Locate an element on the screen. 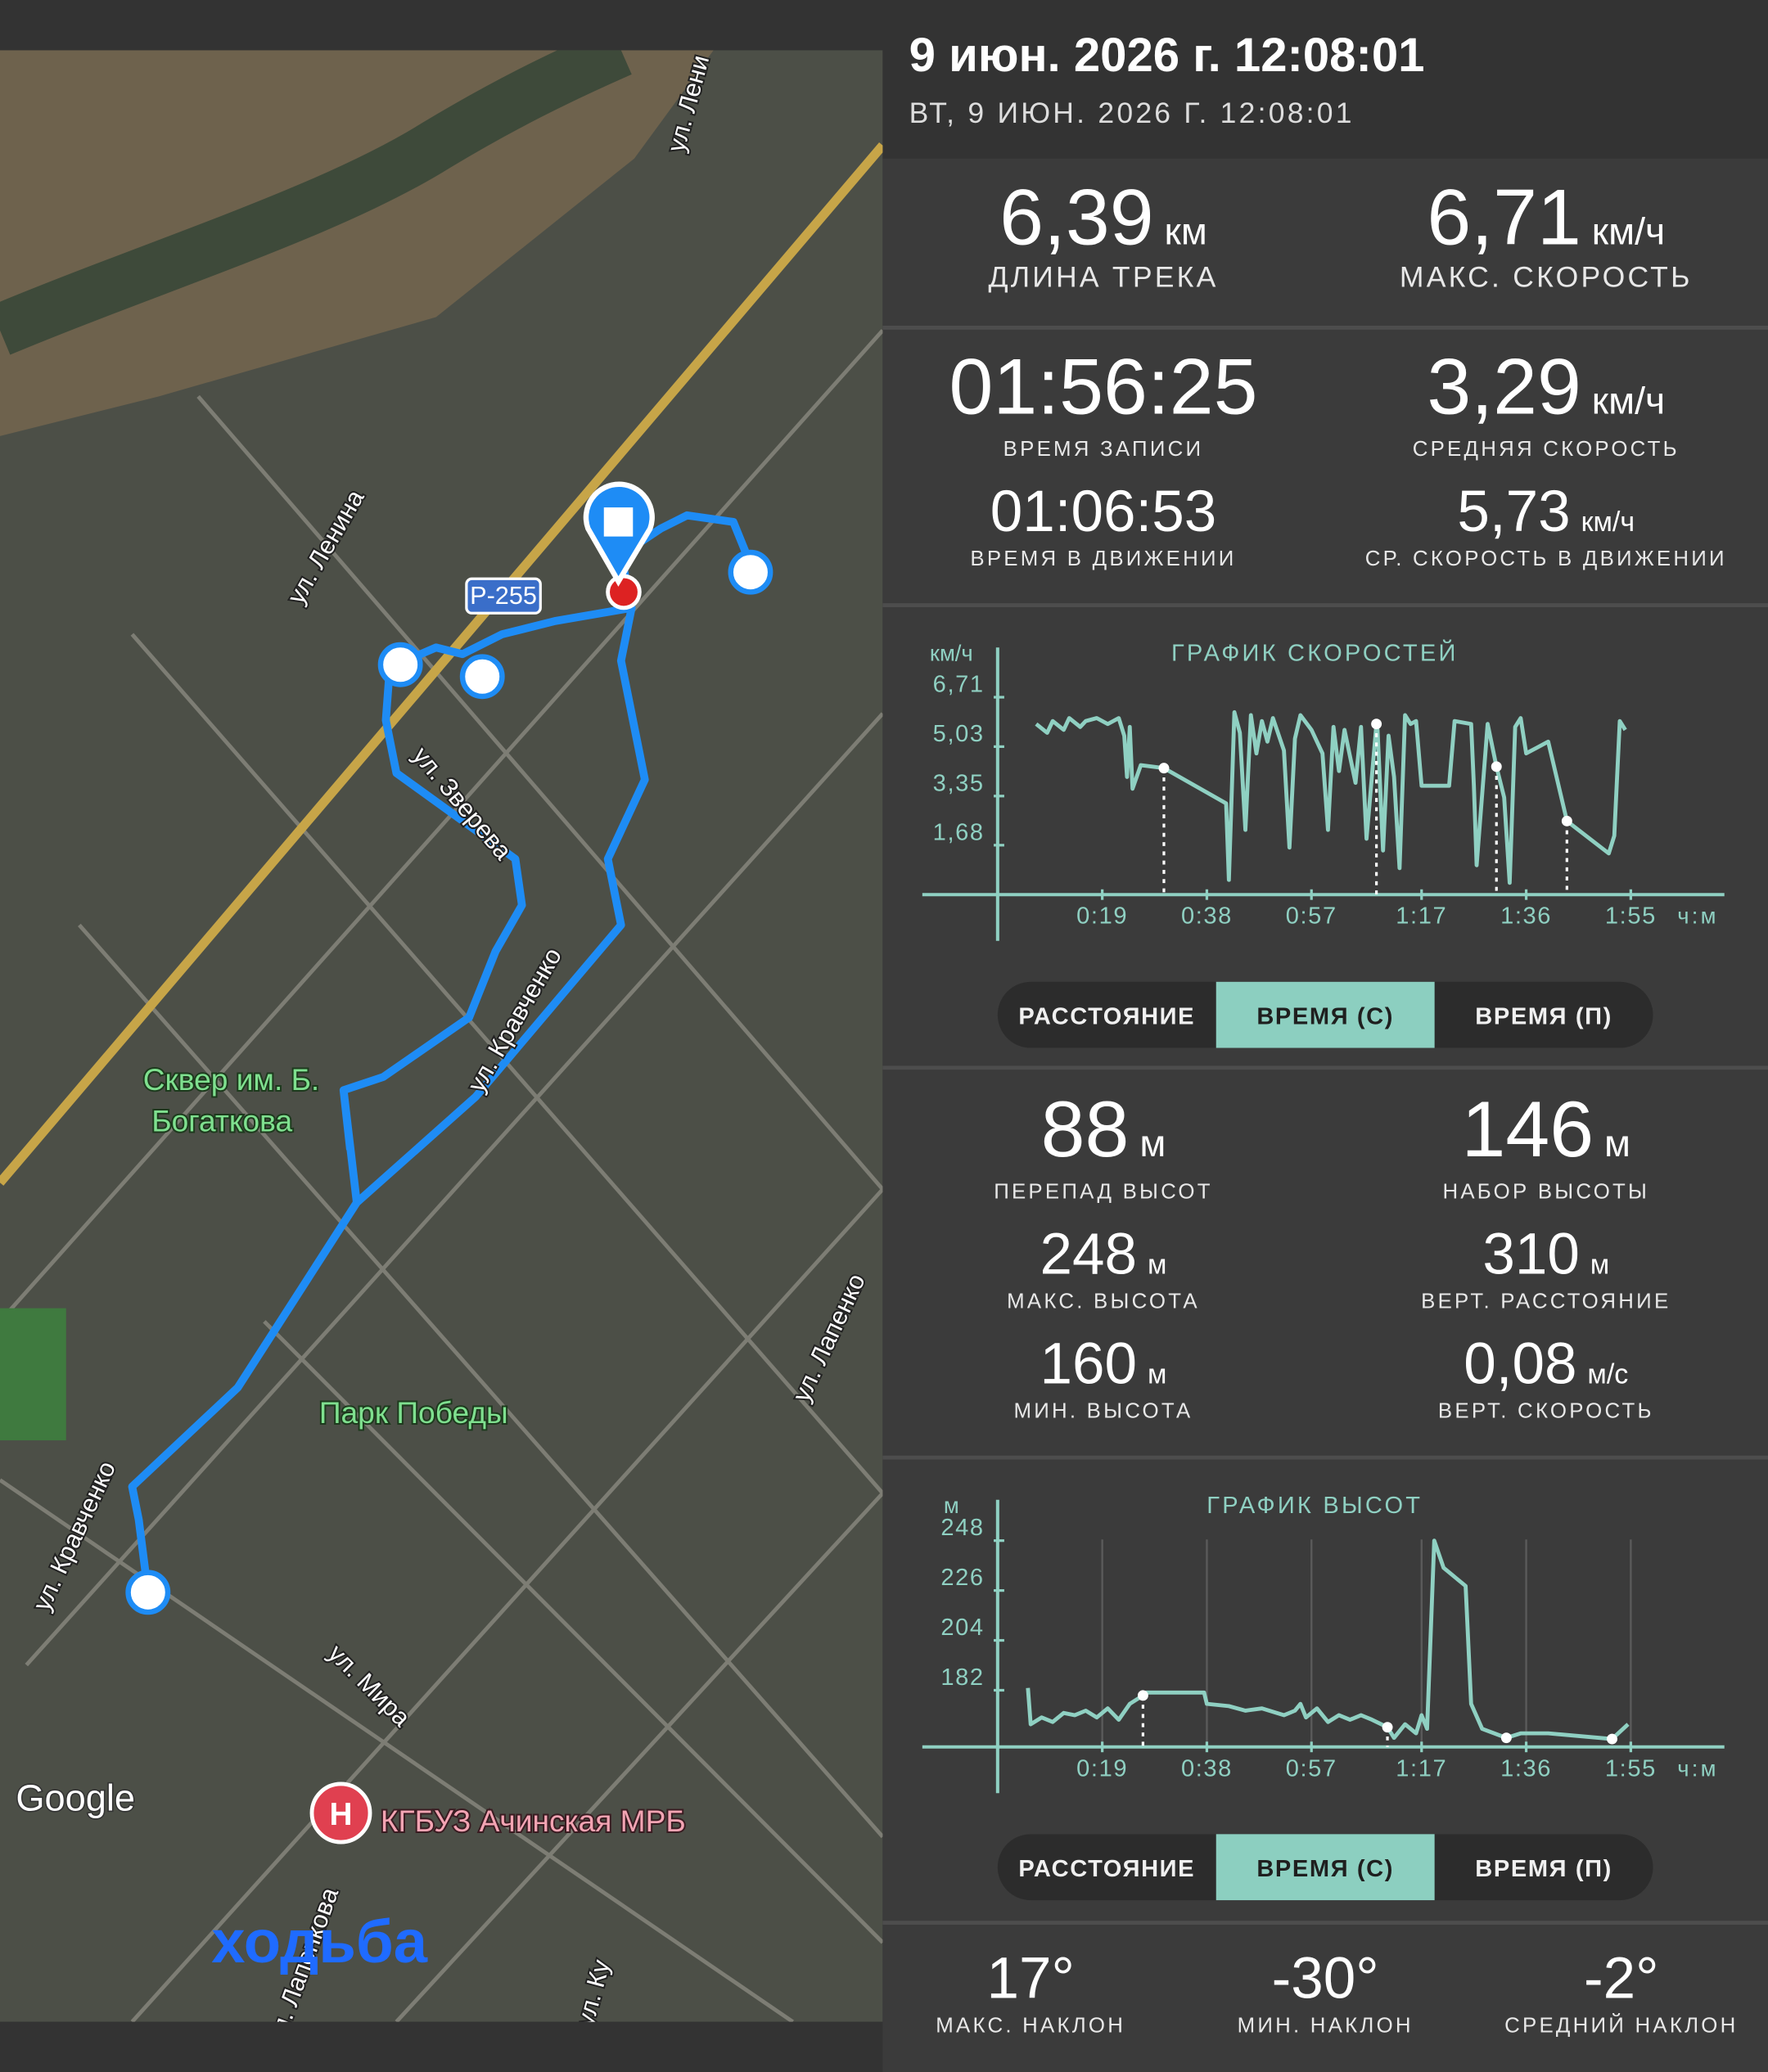 The width and height of the screenshot is (1768, 2072). stat-label: МИН. НАКЛОН is located at coordinates (1326, 2026).